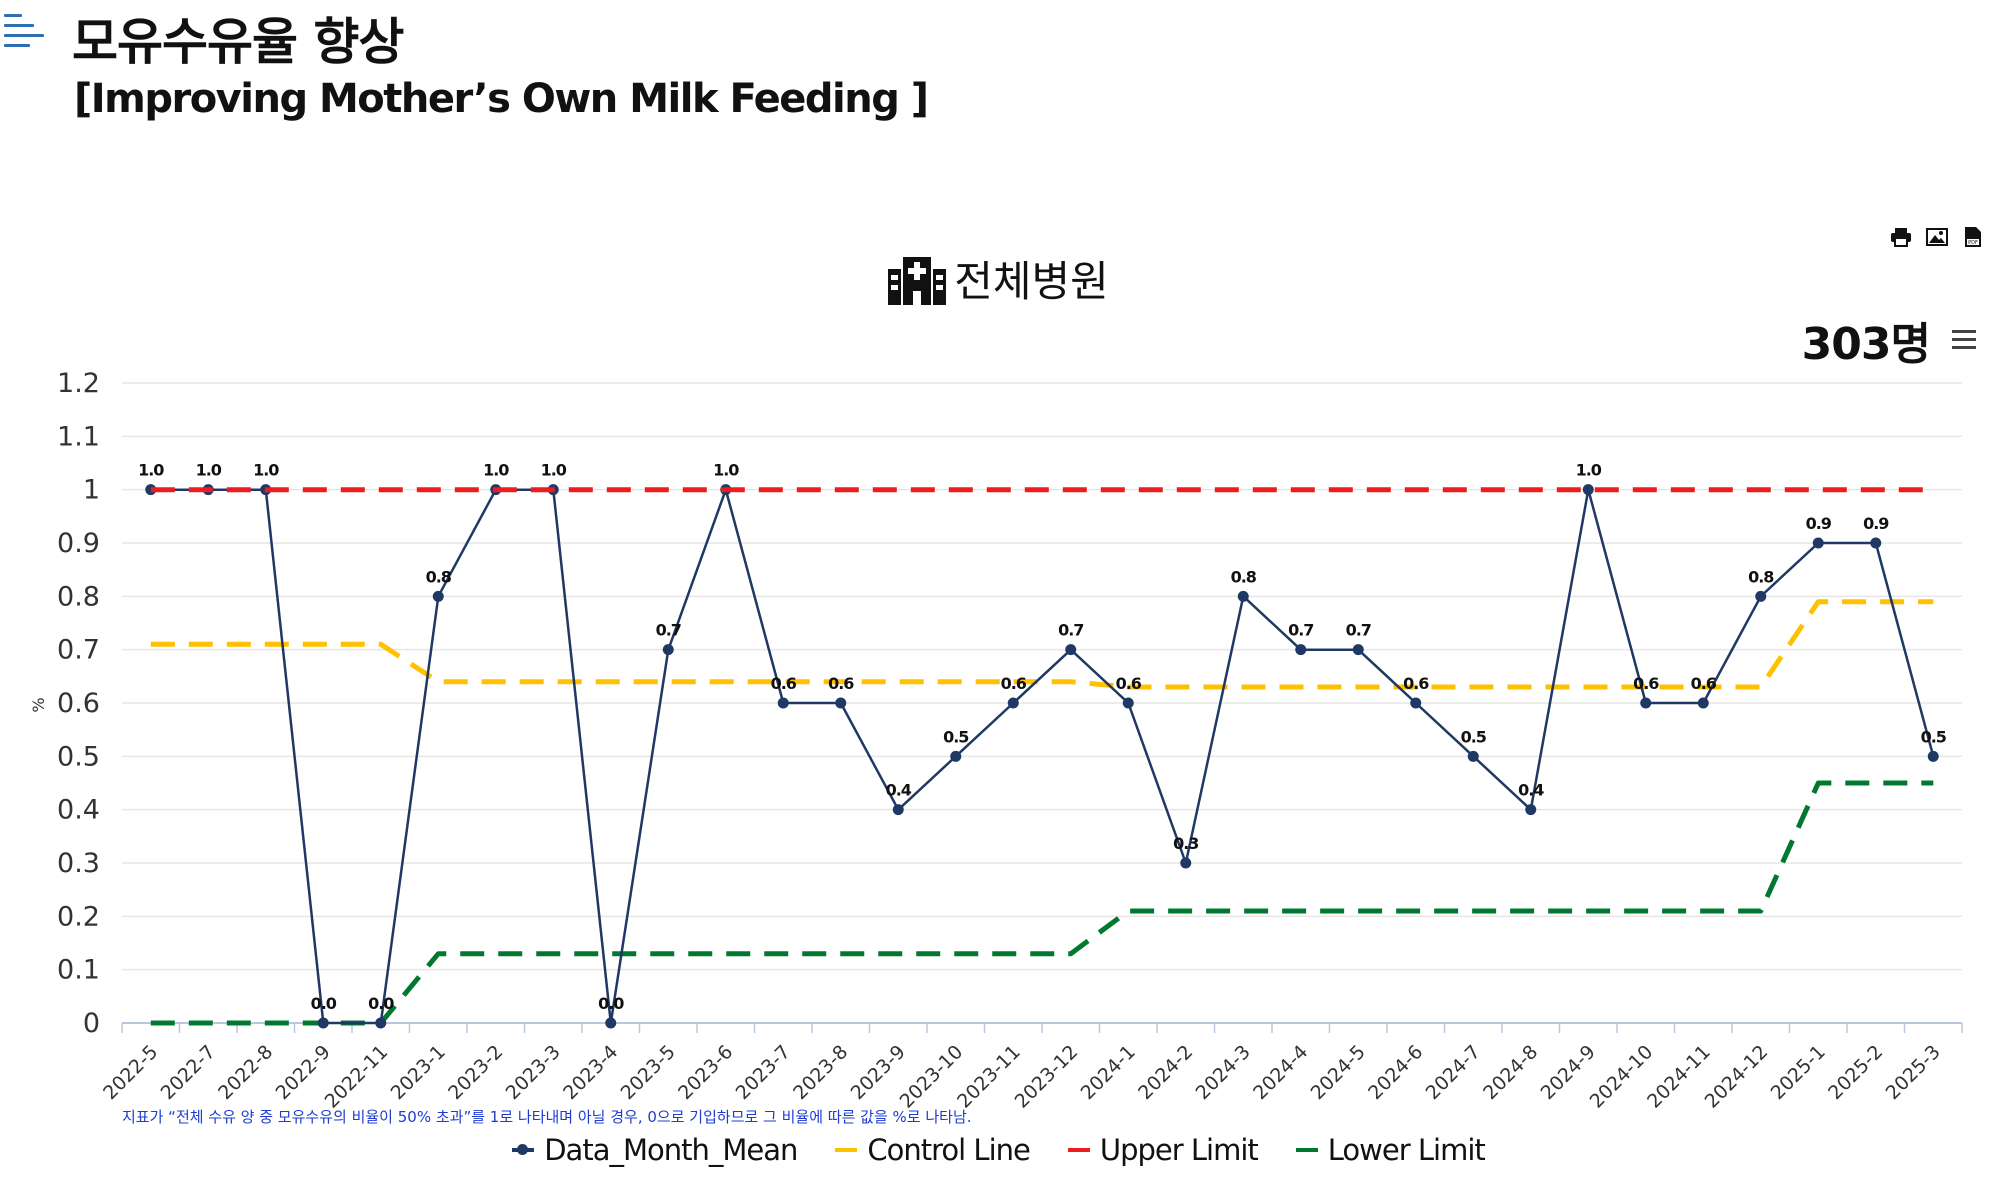  Describe the element at coordinates (78, 863) in the screenshot. I see `y-tick-label: 0.3` at that location.